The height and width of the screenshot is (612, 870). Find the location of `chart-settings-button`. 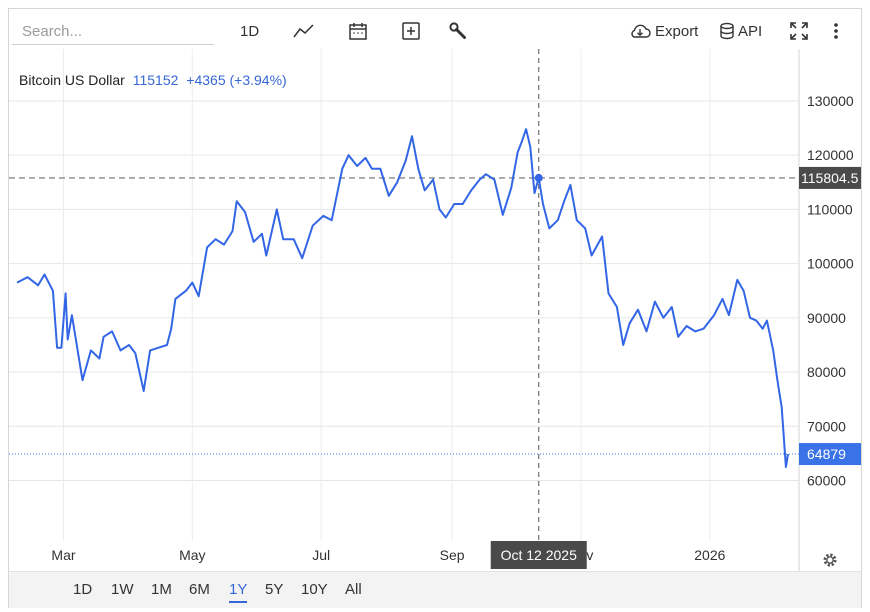

chart-settings-button is located at coordinates (830, 560).